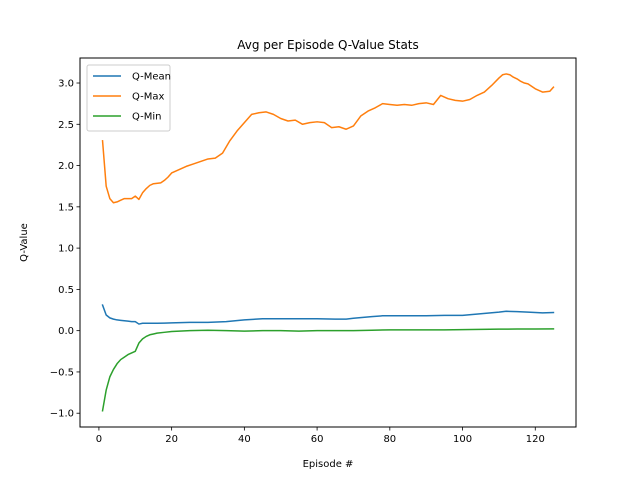  I want to click on y-tick-label: −0.5, so click(62, 372).